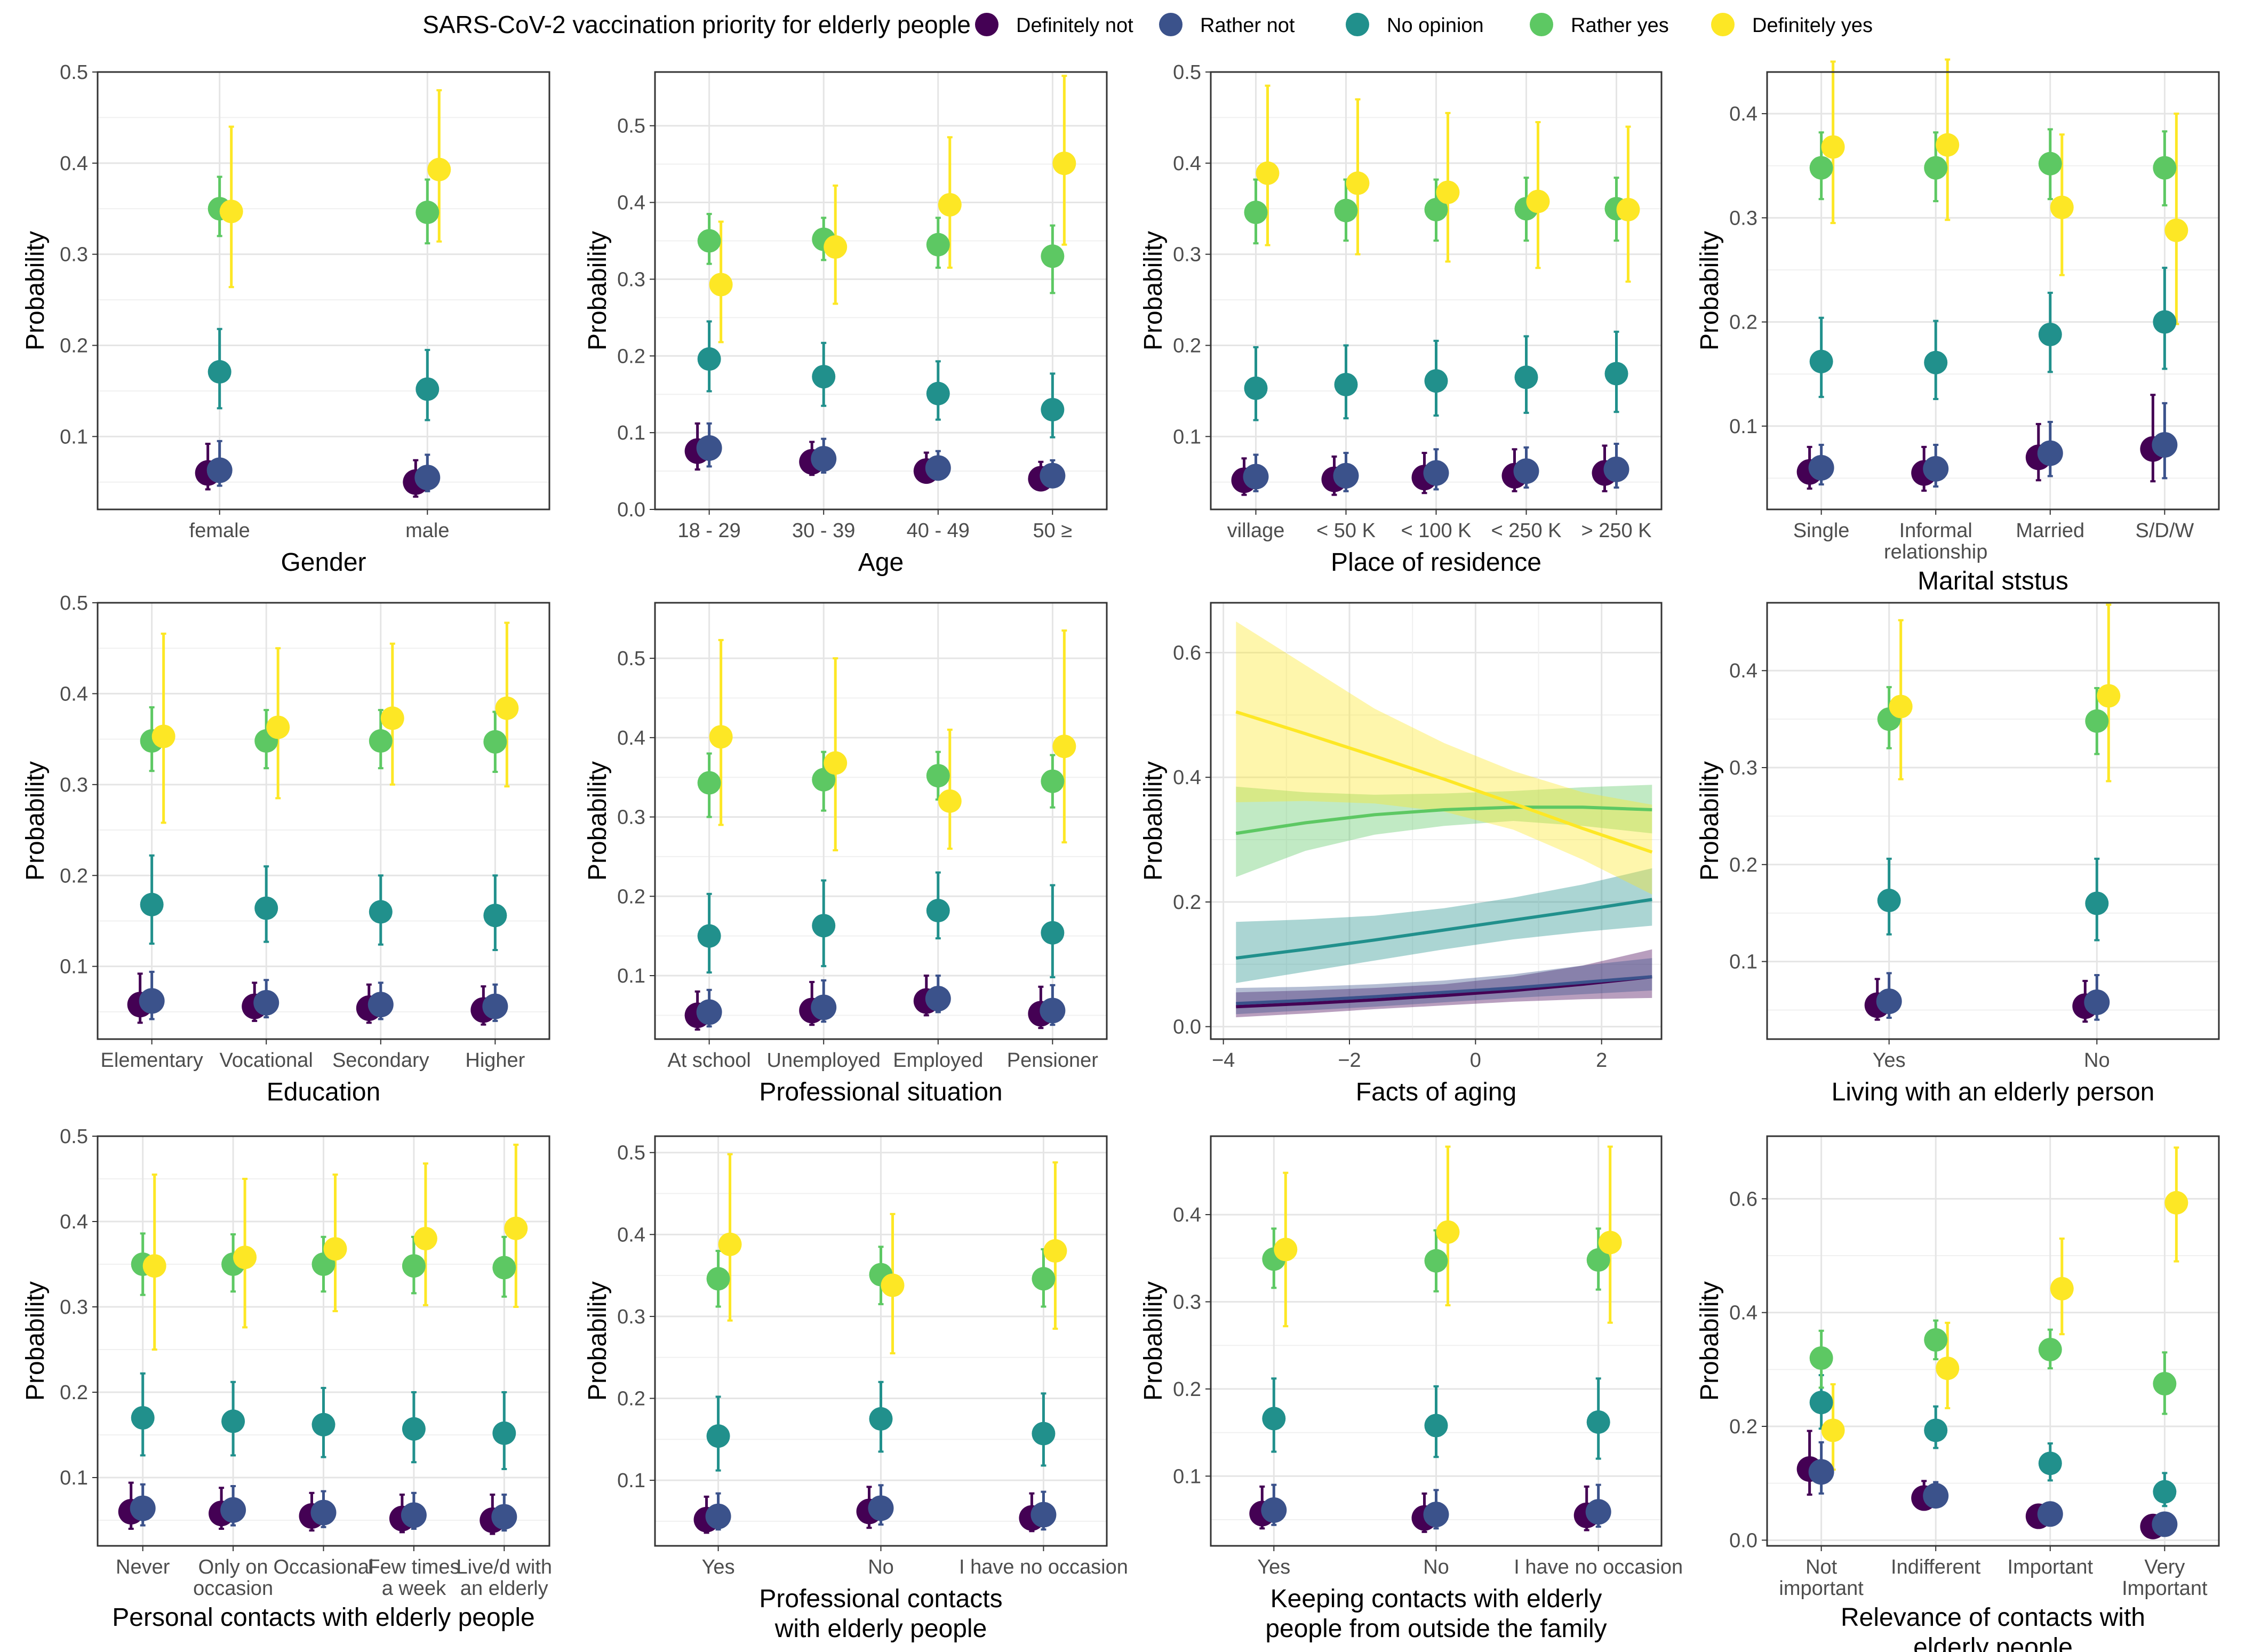 The width and height of the screenshot is (2245, 1652). Describe the element at coordinates (1993, 1642) in the screenshot. I see `x-axis-title: elderly people` at that location.